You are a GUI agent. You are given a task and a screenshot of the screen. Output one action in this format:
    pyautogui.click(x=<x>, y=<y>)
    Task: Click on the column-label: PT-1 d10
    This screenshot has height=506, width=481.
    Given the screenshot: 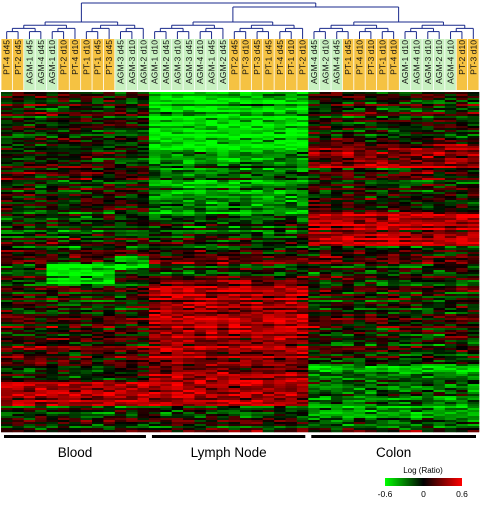 What is the action you would take?
    pyautogui.click(x=382, y=64)
    